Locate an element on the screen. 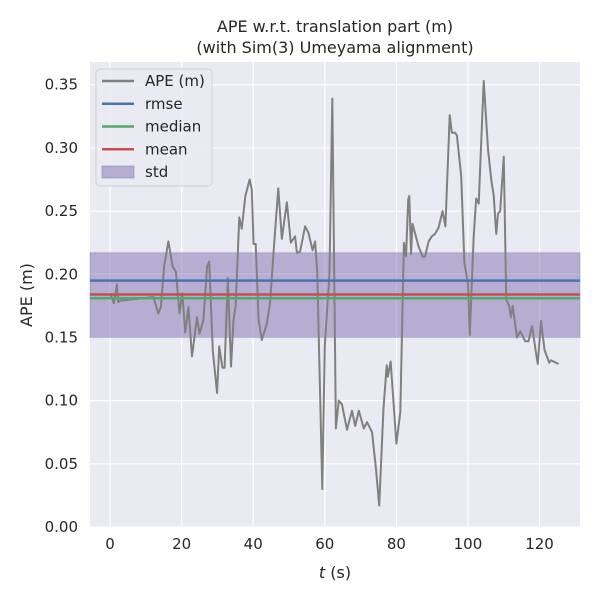 This screenshot has width=600, height=604. x-tick-label: 120 is located at coordinates (539, 544).